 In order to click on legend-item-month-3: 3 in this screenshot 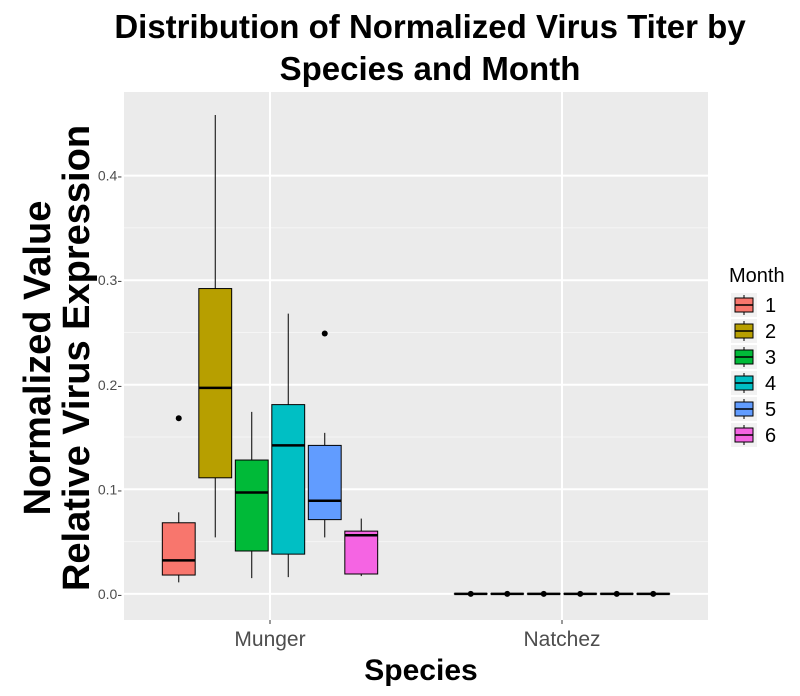, I will do `click(753, 357)`.